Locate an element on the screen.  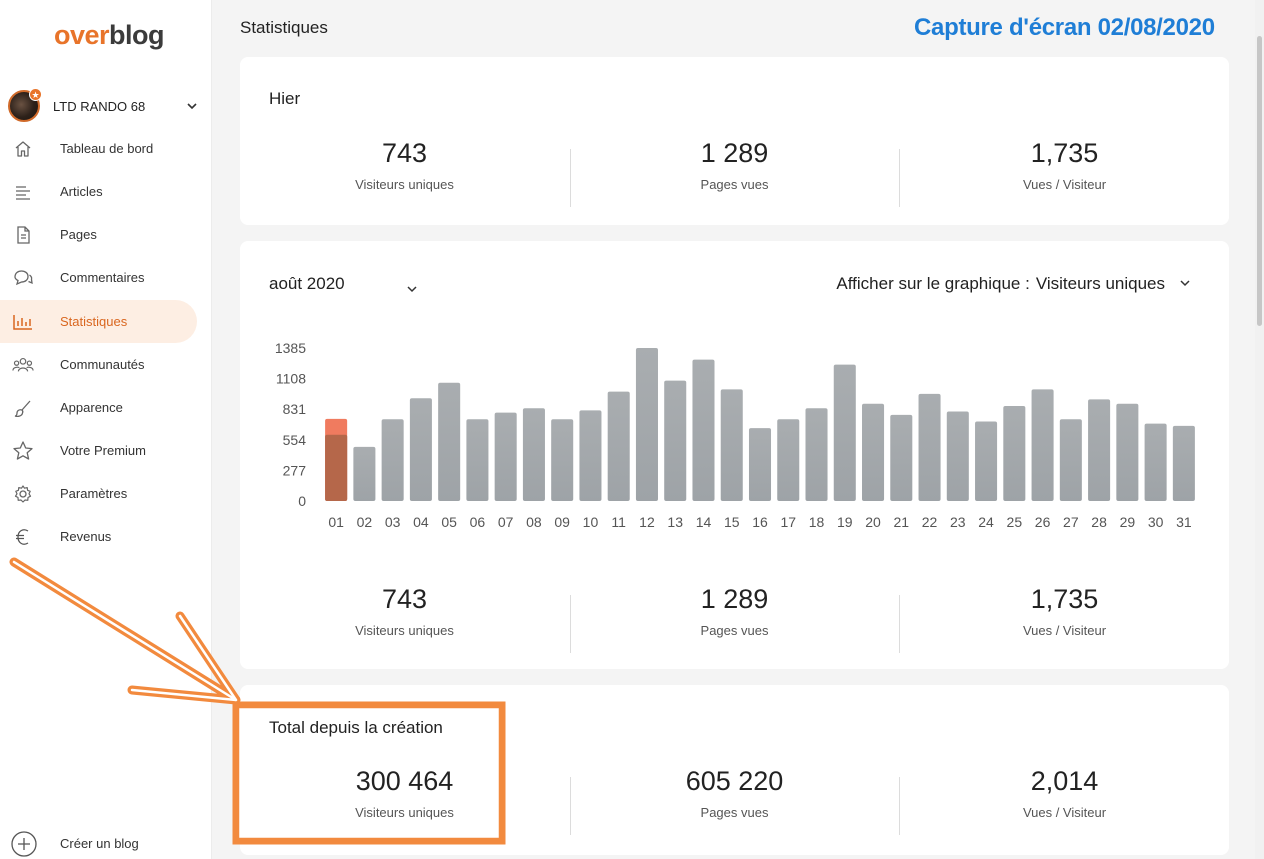
x-tick-label: 27 is located at coordinates (1071, 522).